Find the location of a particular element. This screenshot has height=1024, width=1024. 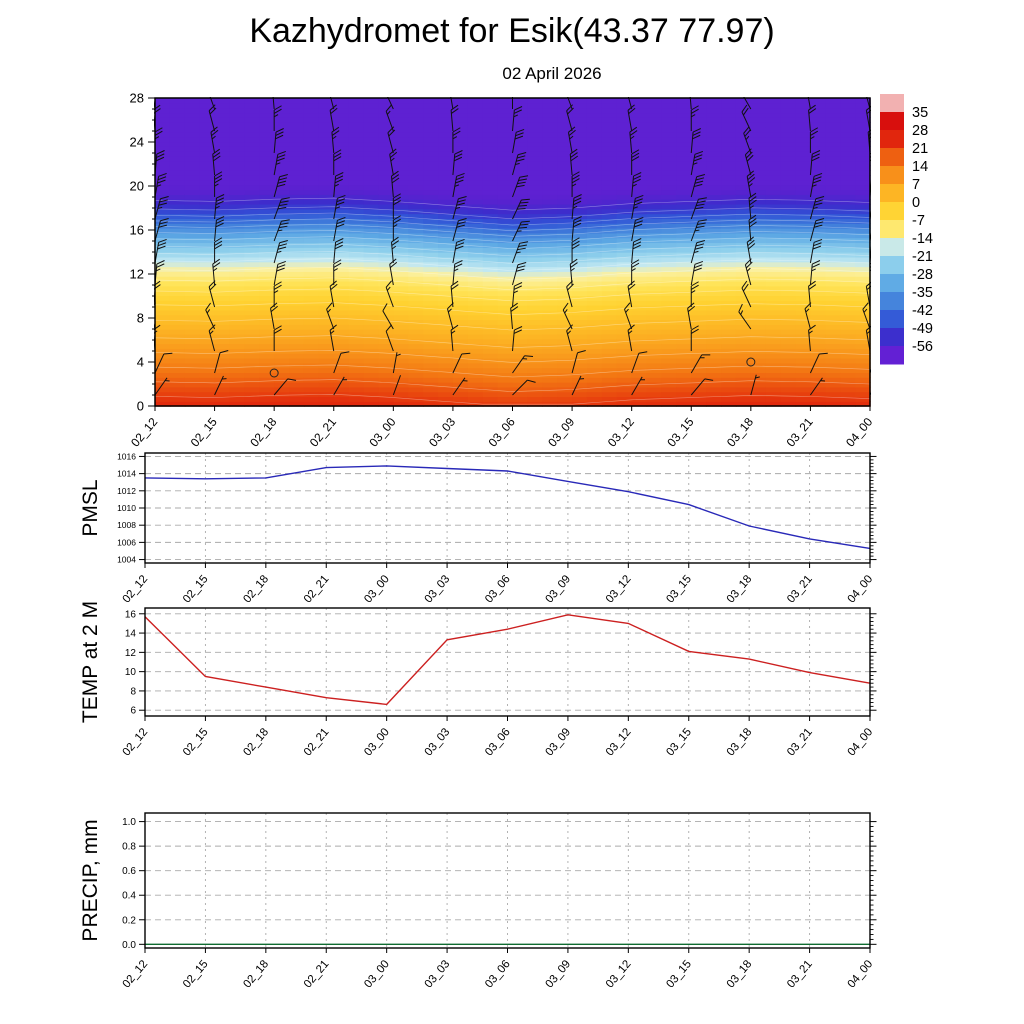

svg-text: 1010 is located at coordinates (126, 508).